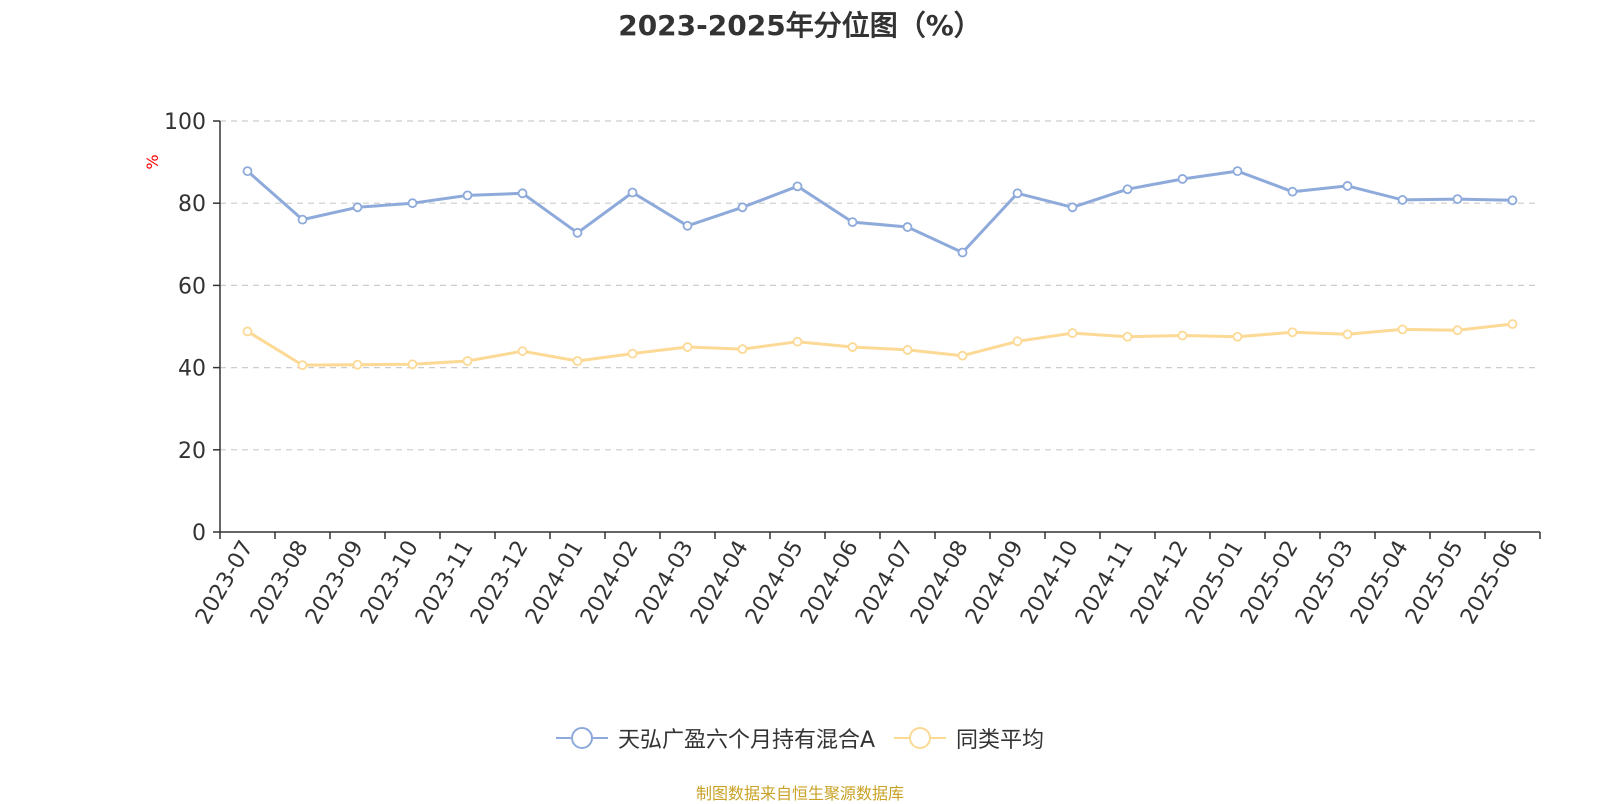  I want to click on legend-label-series-a: 天弘广盈六个月持有混合A, so click(746, 740).